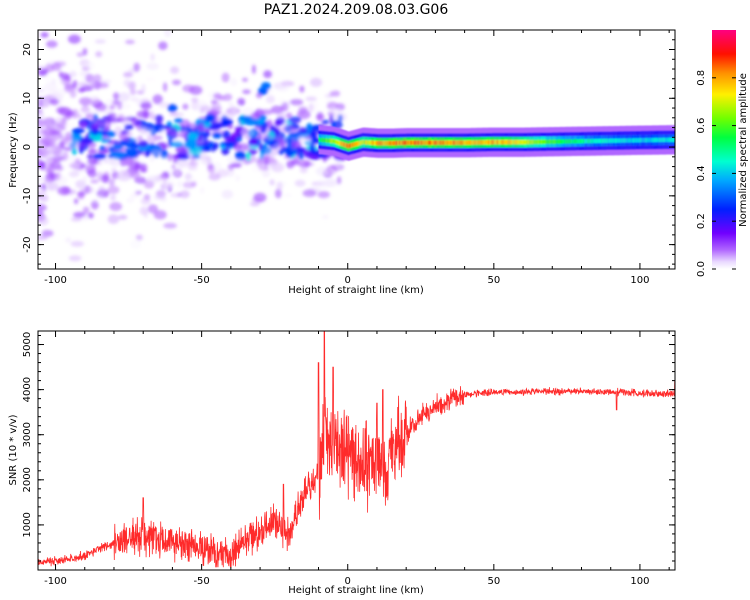 The image size is (750, 600). What do you see at coordinates (27, 98) in the screenshot?
I see `spectrogram-y-tick-label: 10` at bounding box center [27, 98].